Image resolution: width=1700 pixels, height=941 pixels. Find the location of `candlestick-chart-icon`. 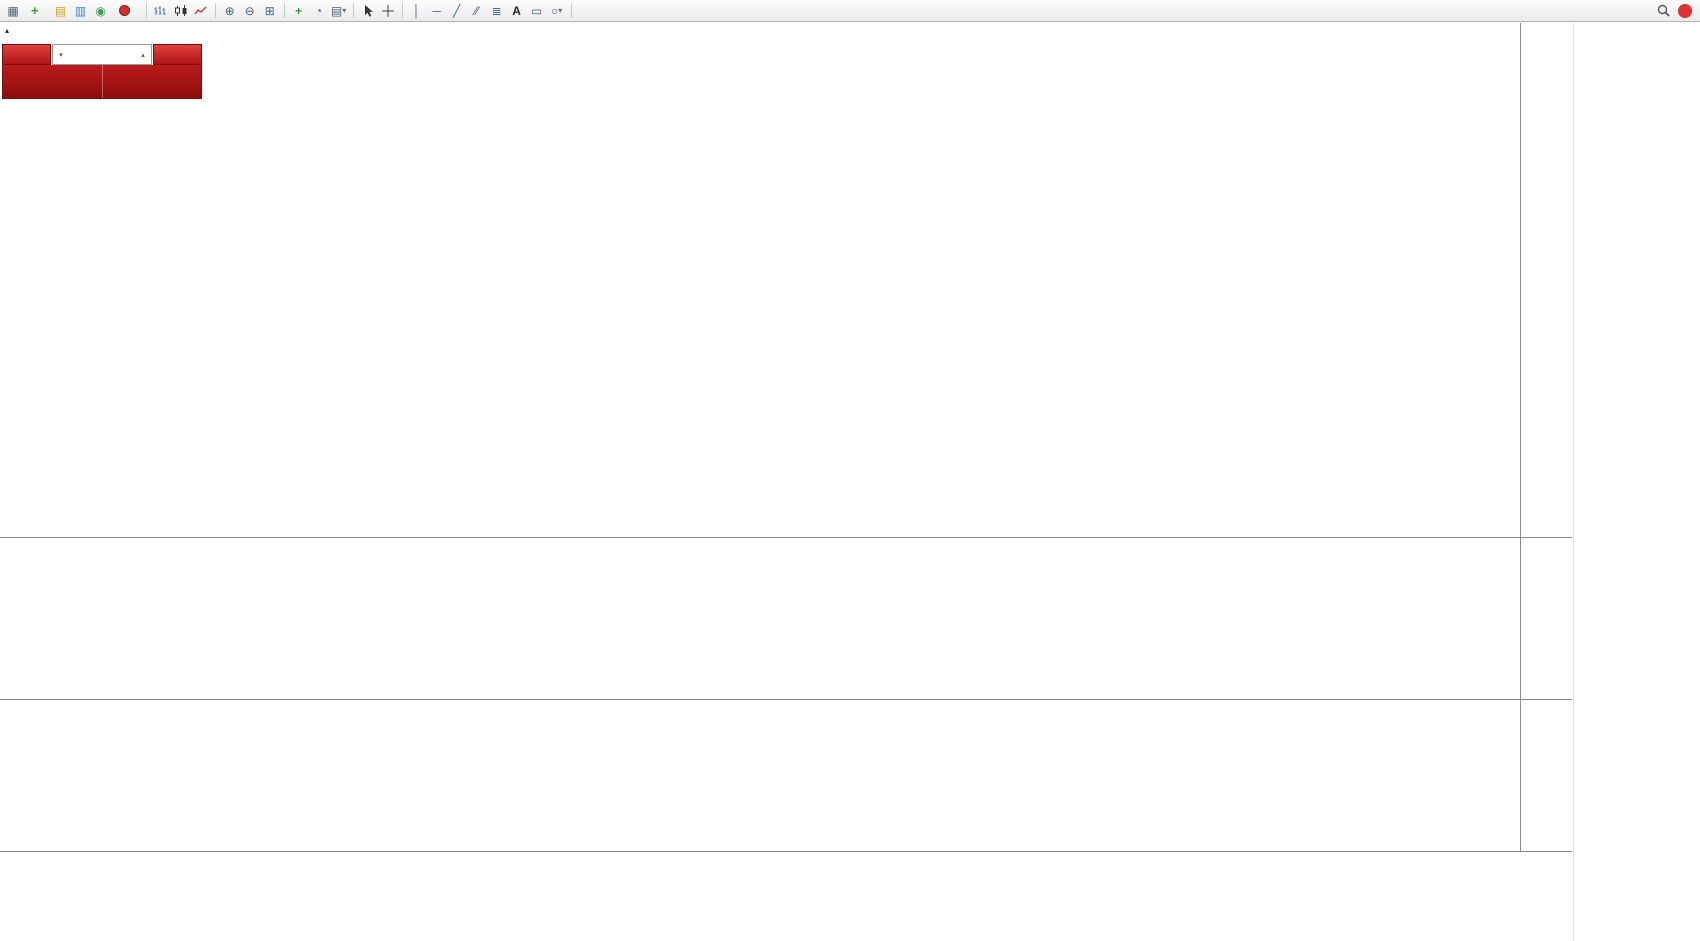

candlestick-chart-icon is located at coordinates (181, 11).